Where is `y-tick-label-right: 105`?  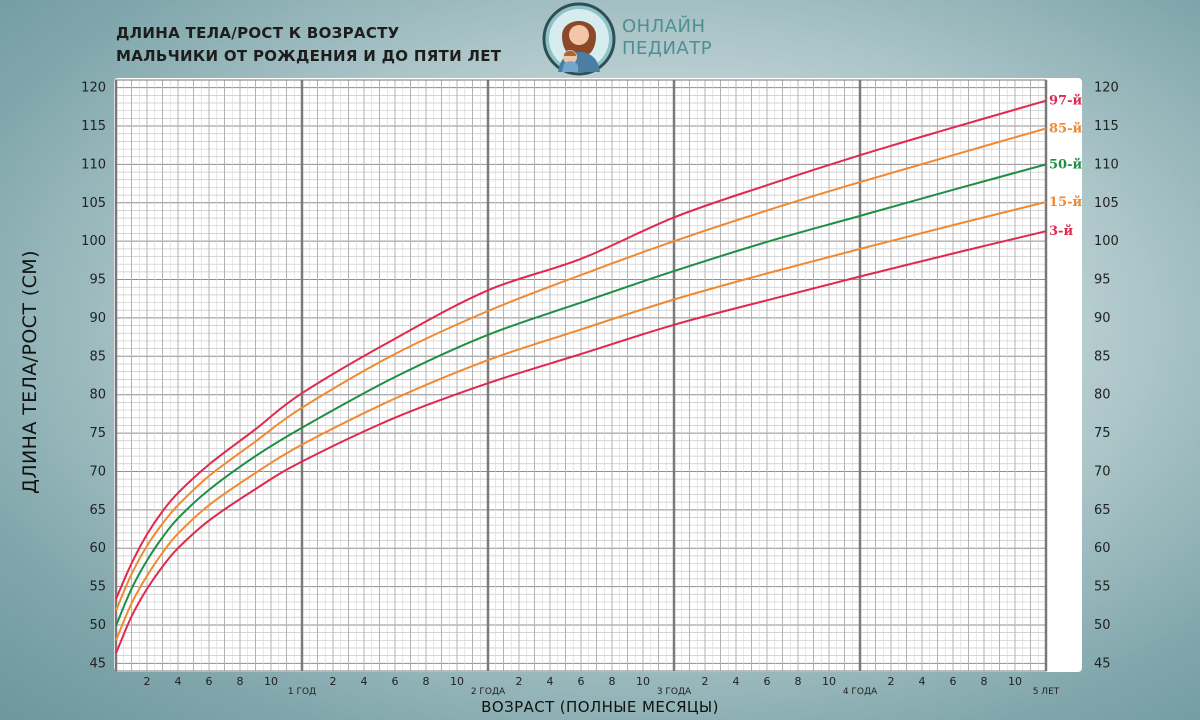 y-tick-label-right: 105 is located at coordinates (1106, 203).